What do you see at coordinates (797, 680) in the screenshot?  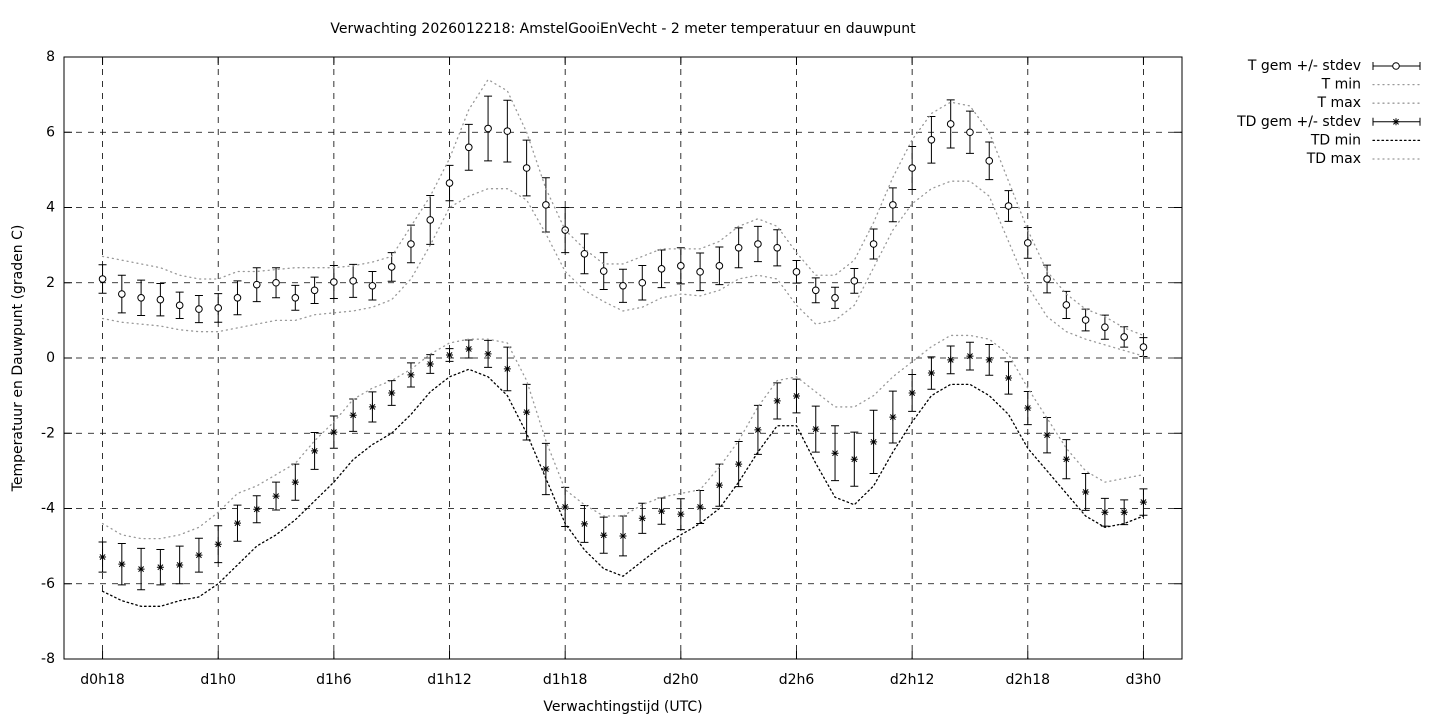 I see `x-tick-label: d2h6` at bounding box center [797, 680].